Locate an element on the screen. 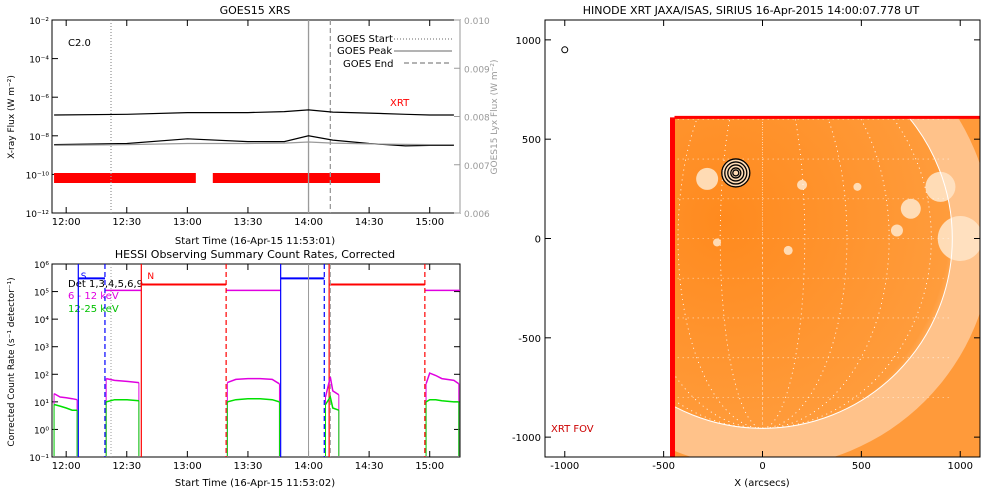 The height and width of the screenshot is (500, 1000). hessi-y-tick-label: 10³ is located at coordinates (41, 349).